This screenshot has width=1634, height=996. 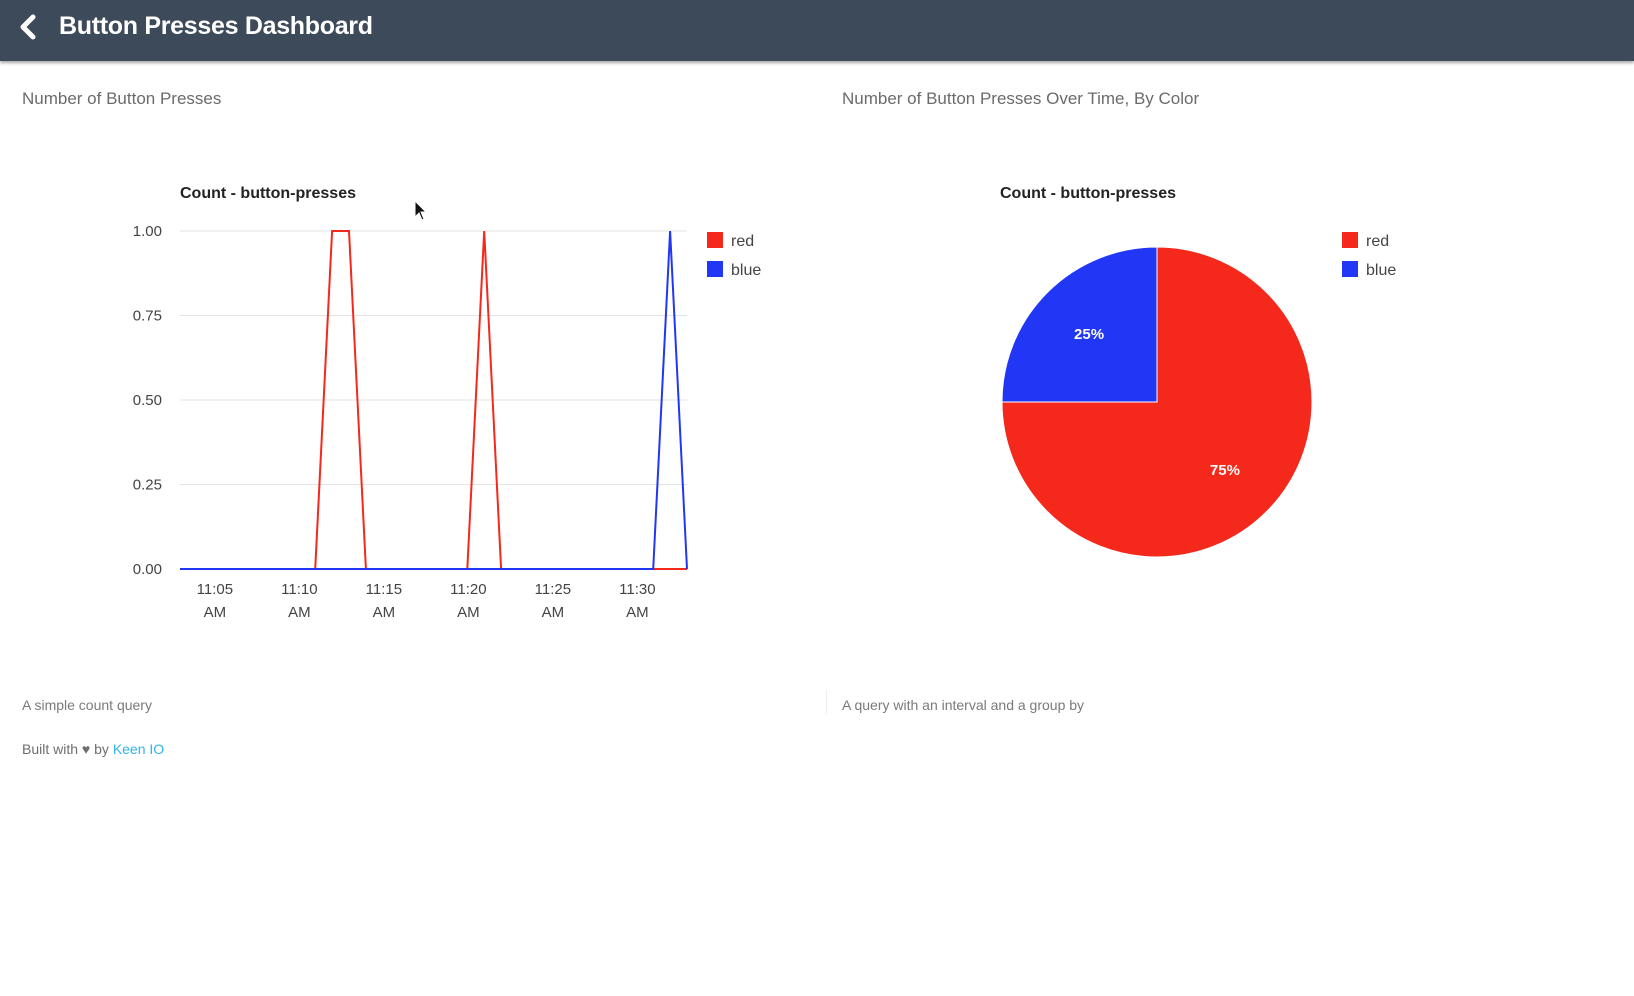 I want to click on keen-io-link: Keen IO, so click(x=138, y=749).